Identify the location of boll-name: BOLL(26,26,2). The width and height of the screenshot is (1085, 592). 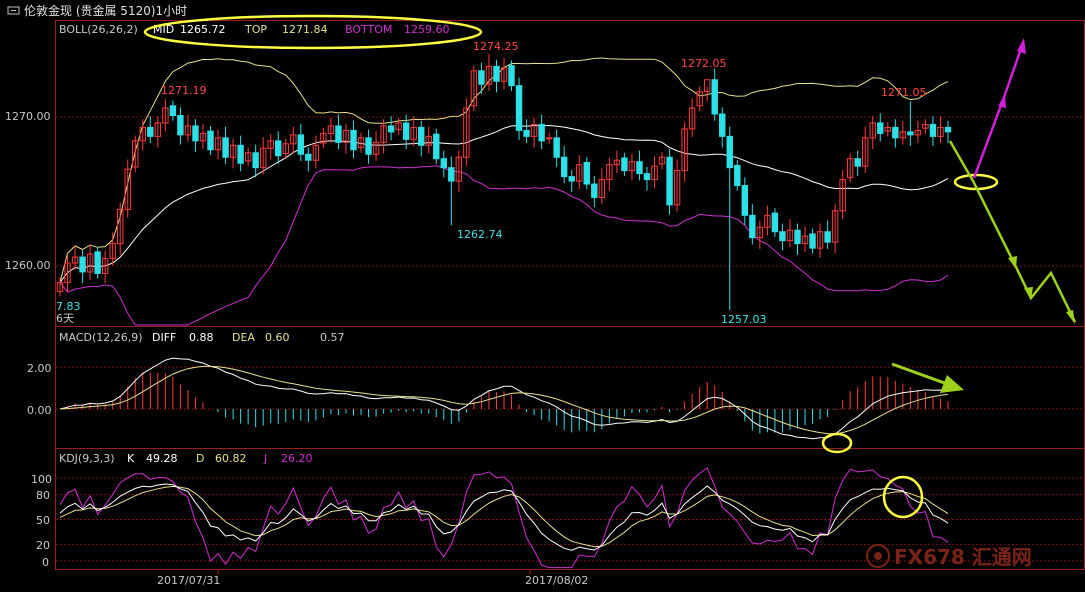
(98, 29).